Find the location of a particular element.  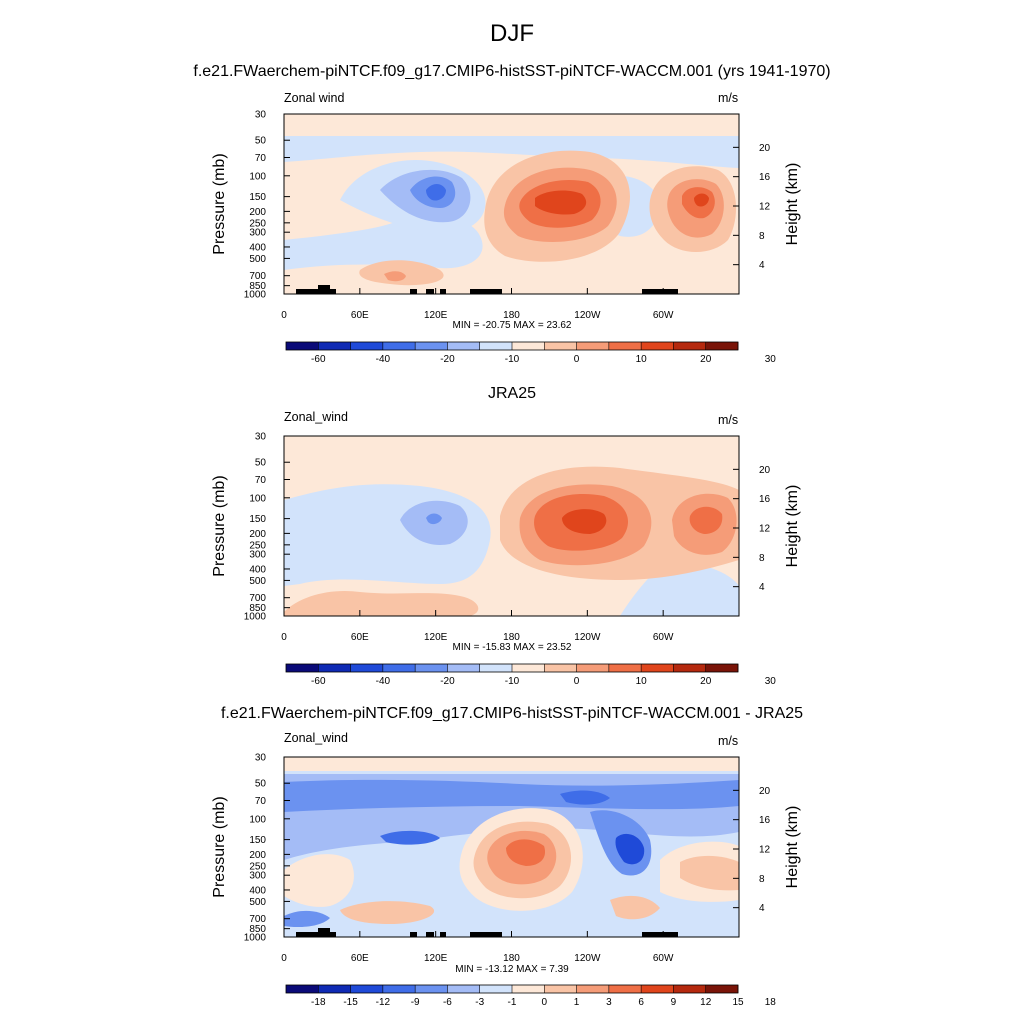

colorbar-label: 18 is located at coordinates (771, 1002).